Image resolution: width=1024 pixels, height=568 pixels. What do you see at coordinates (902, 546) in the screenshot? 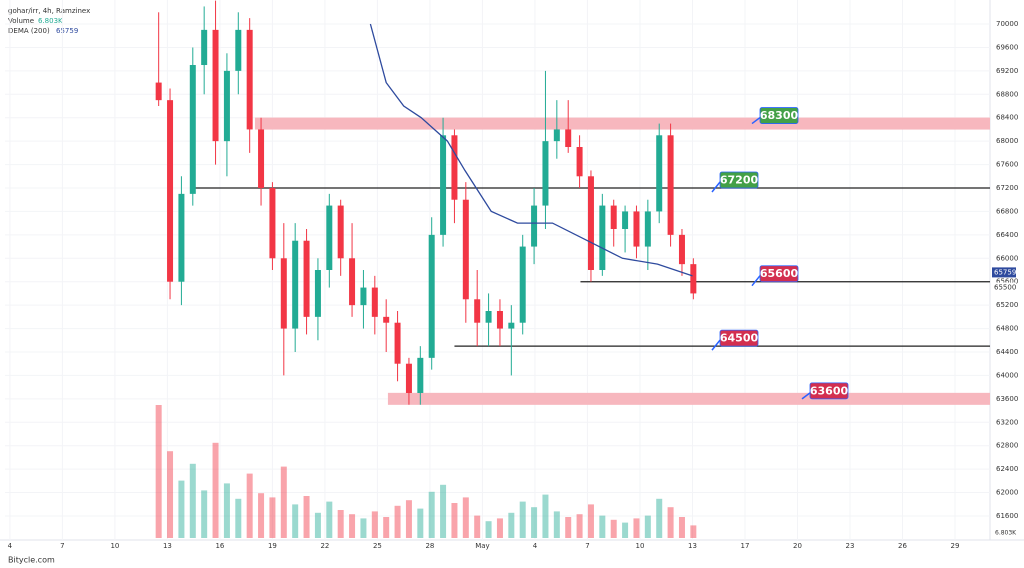
I see `x-tick-label: 26` at bounding box center [902, 546].